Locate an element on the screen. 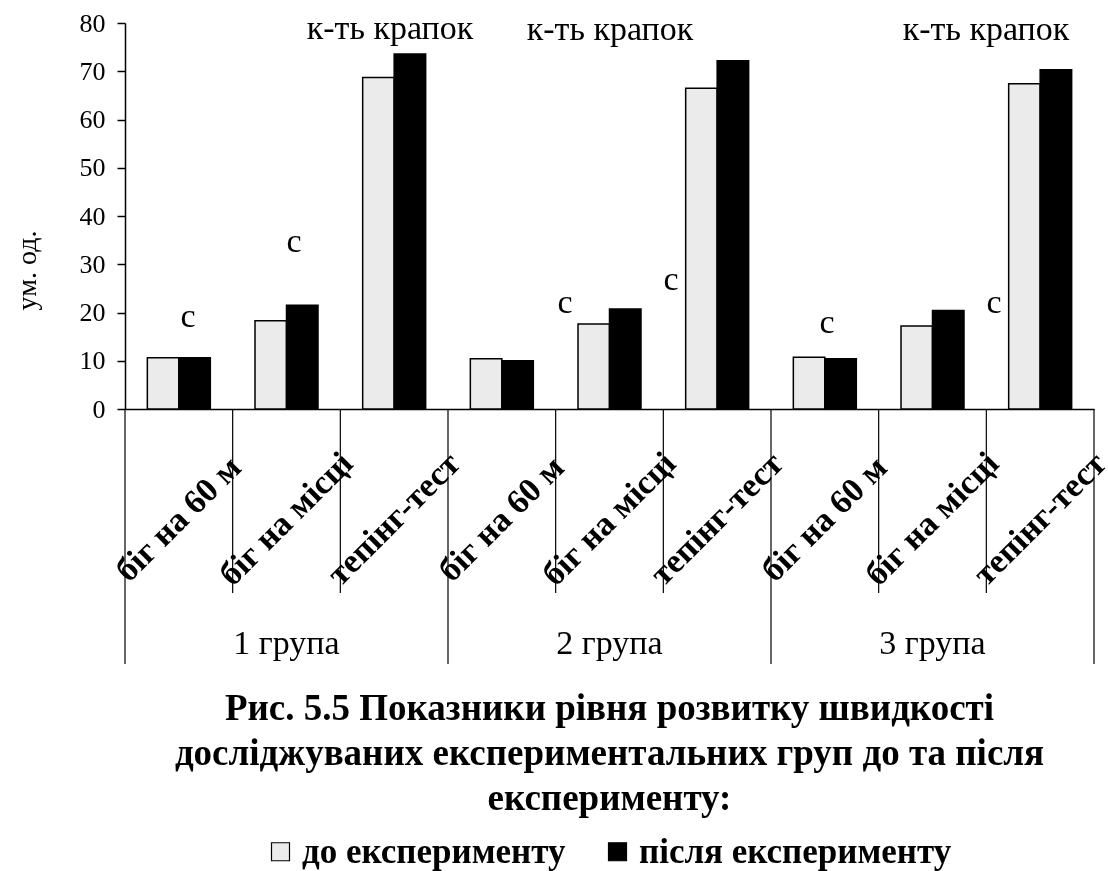 The image size is (1108, 871). text: 1 група is located at coordinates (286, 642).